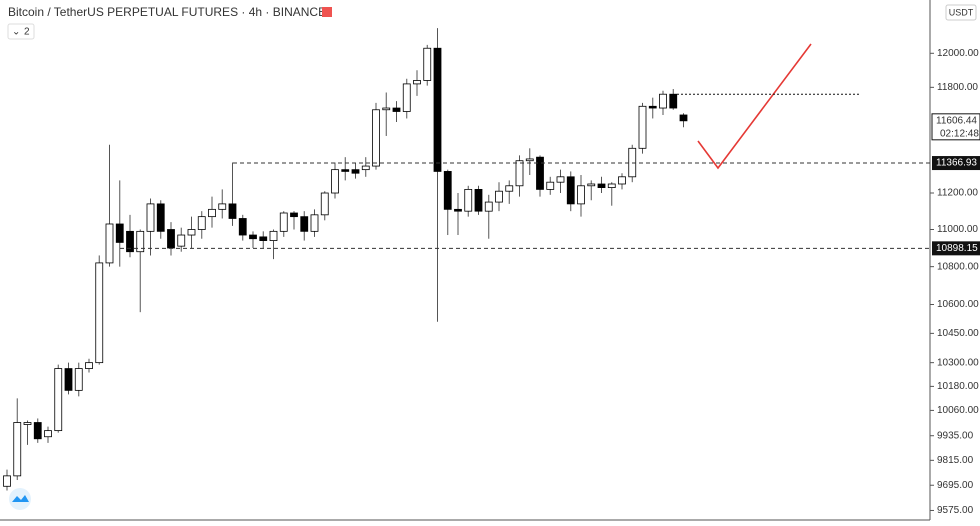 The height and width of the screenshot is (526, 980). I want to click on countdown: 02:12:48, so click(959, 133).